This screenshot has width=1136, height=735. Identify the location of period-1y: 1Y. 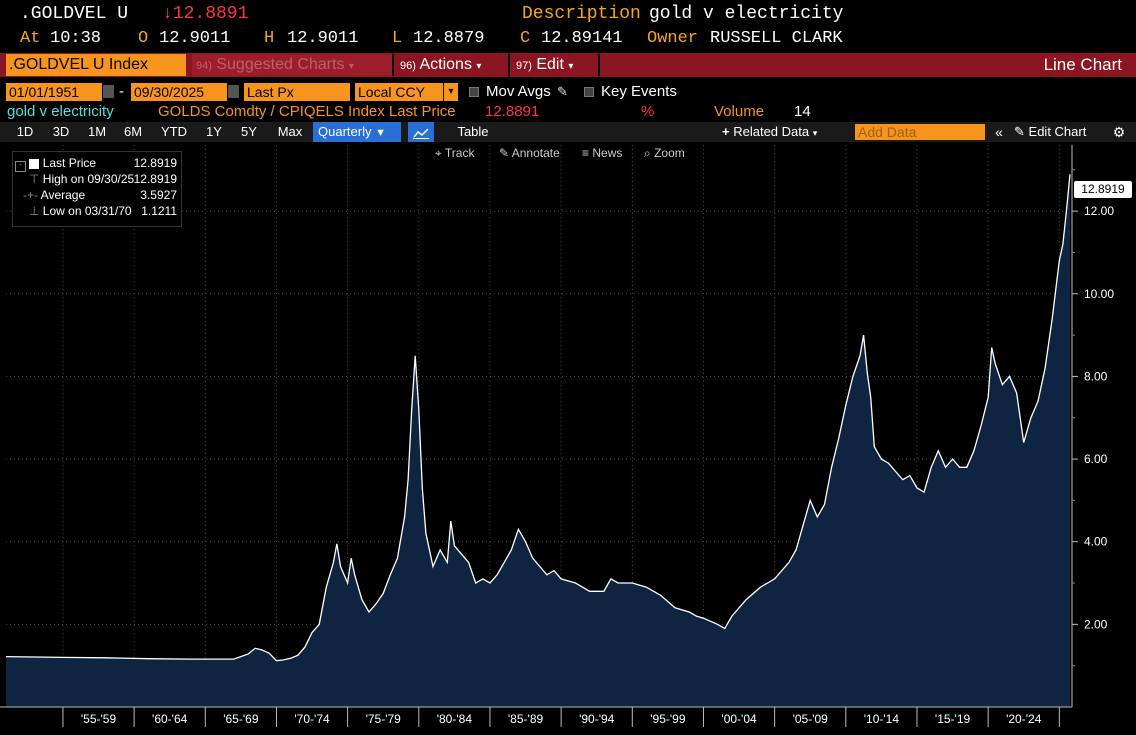
(214, 131).